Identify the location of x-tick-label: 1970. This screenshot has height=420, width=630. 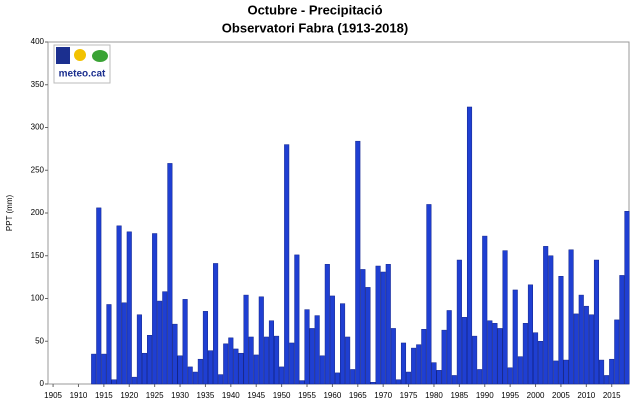
(383, 395).